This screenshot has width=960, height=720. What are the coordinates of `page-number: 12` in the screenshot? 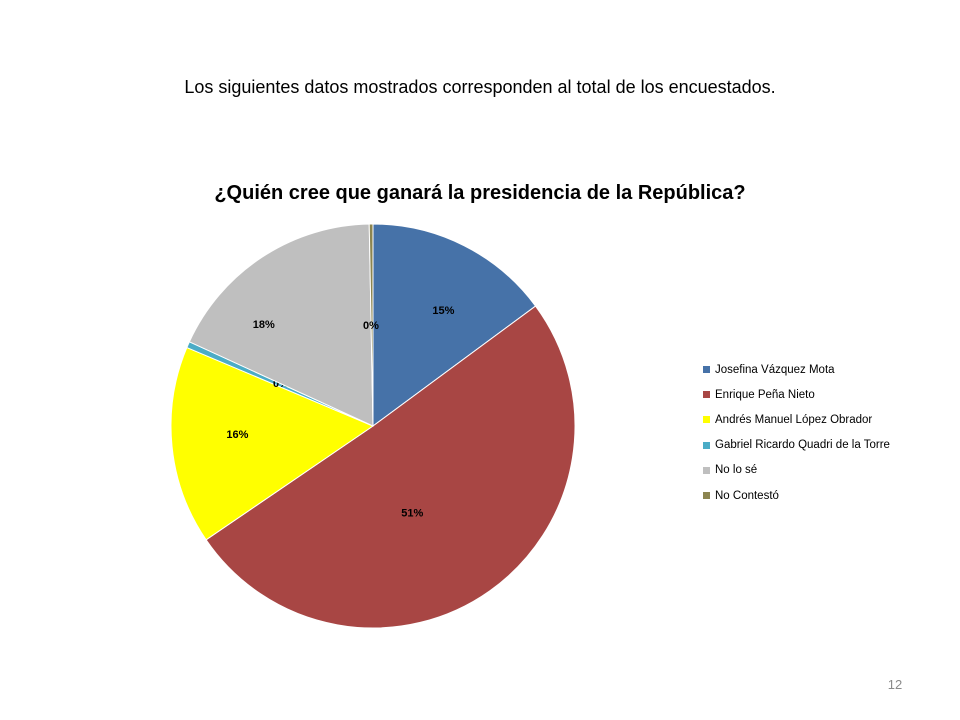 It's located at (895, 684).